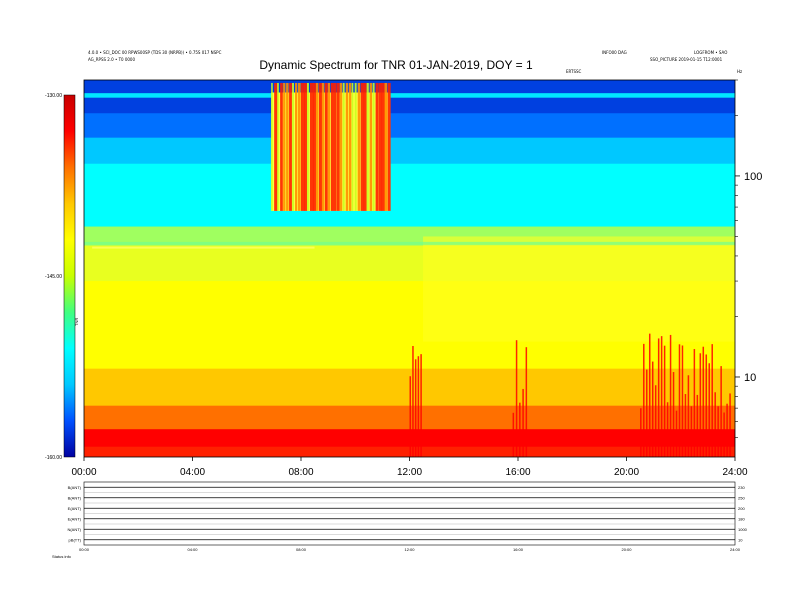 The image size is (792, 612). Describe the element at coordinates (409, 467) in the screenshot. I see `x-axis: 00:00 04:00 08:00 12:00 16:00 20:00 24:00` at that location.